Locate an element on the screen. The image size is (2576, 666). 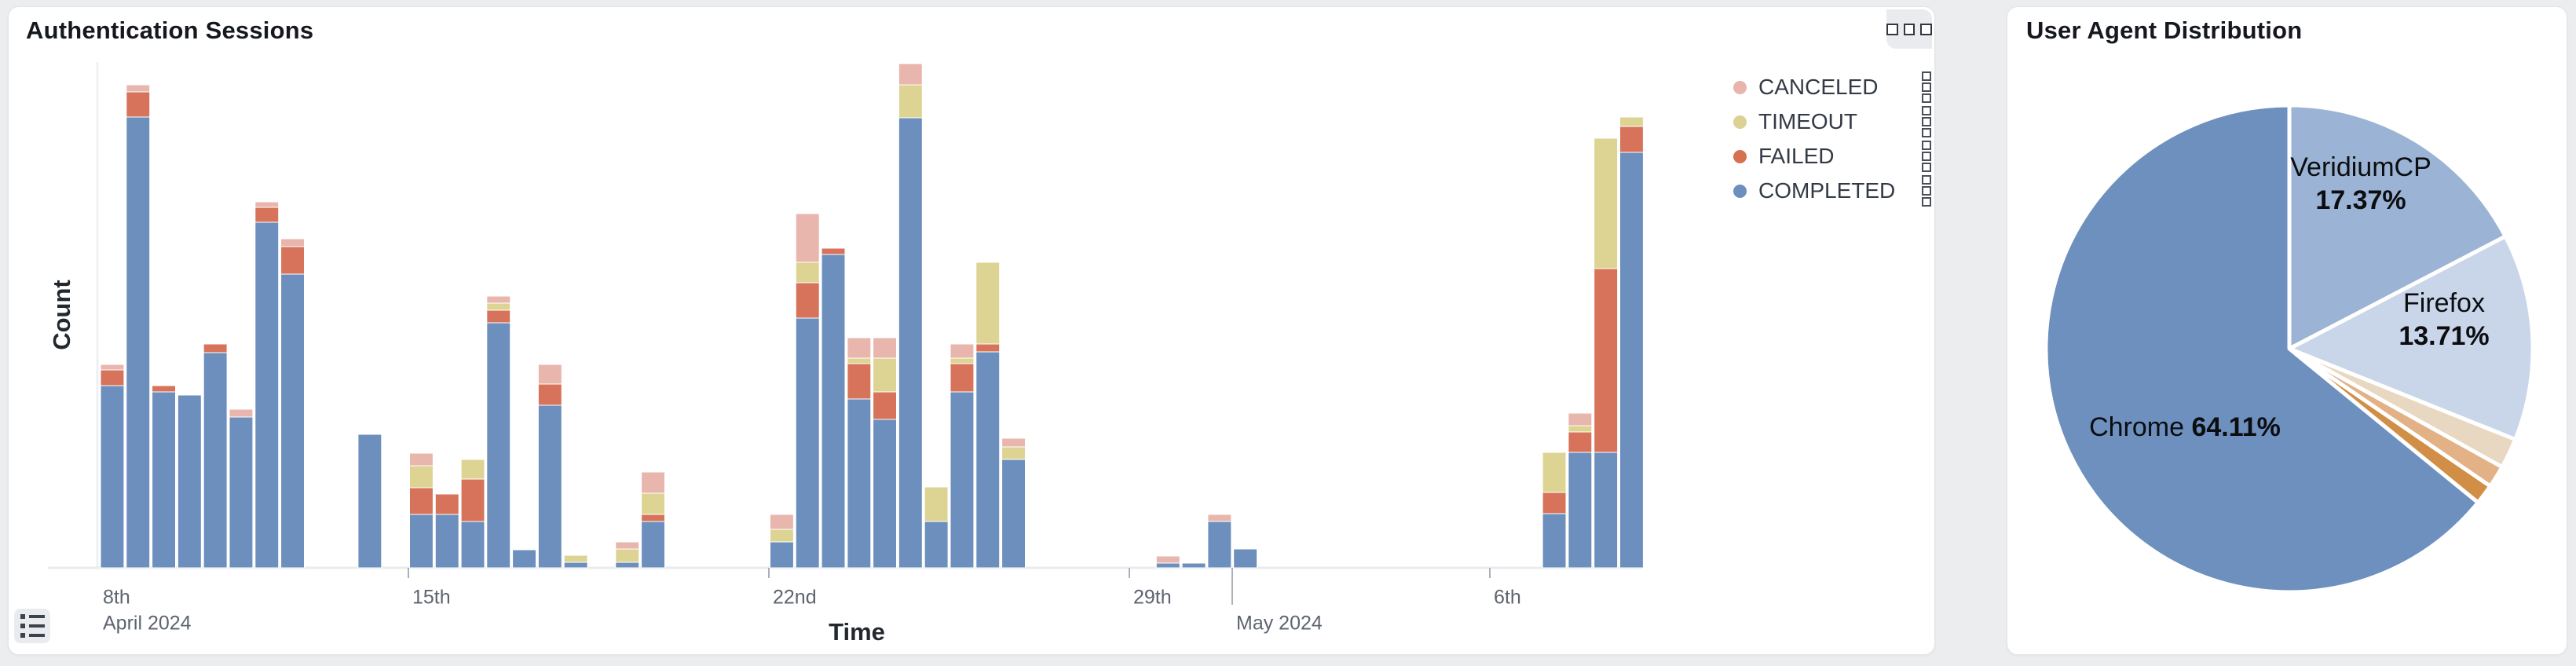
legend-item-completed: COMPLETED is located at coordinates (1834, 191).